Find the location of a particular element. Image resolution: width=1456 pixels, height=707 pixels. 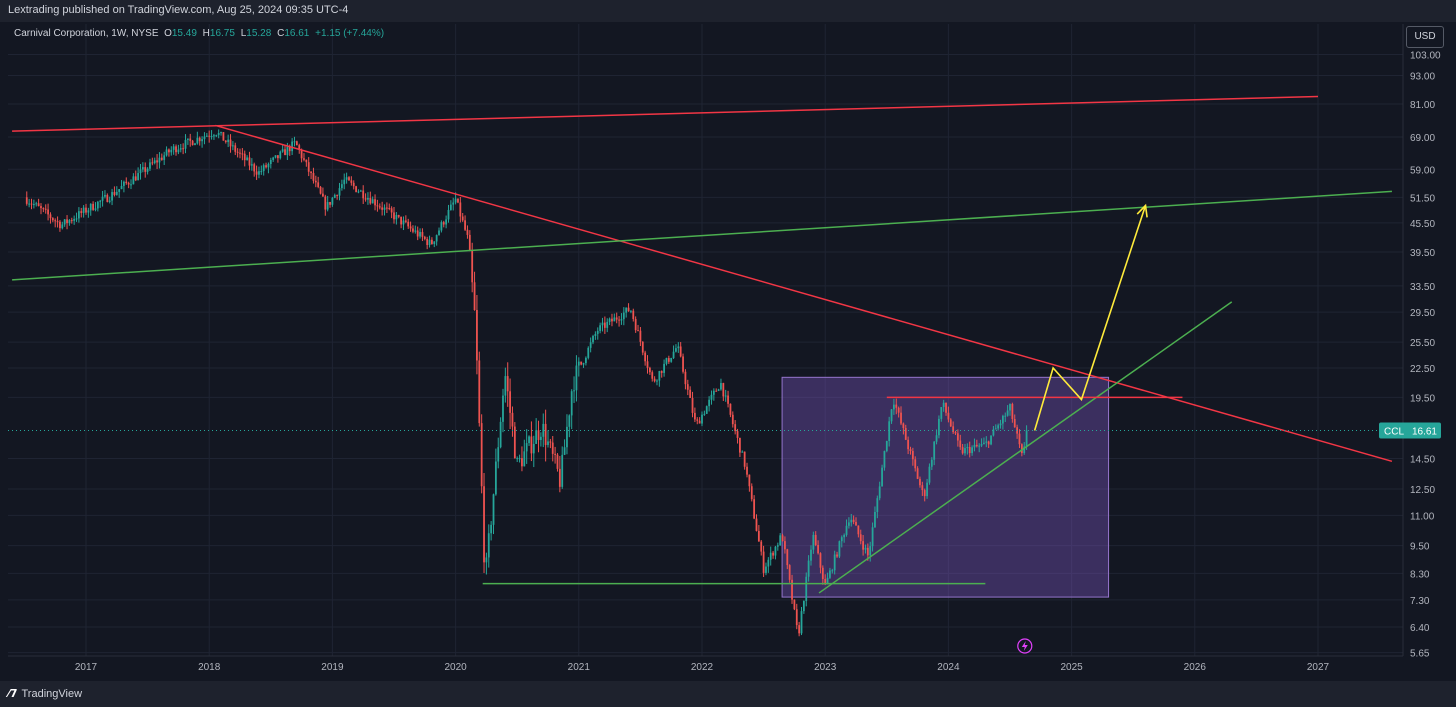

time-tick-label: 2023 is located at coordinates (825, 667).